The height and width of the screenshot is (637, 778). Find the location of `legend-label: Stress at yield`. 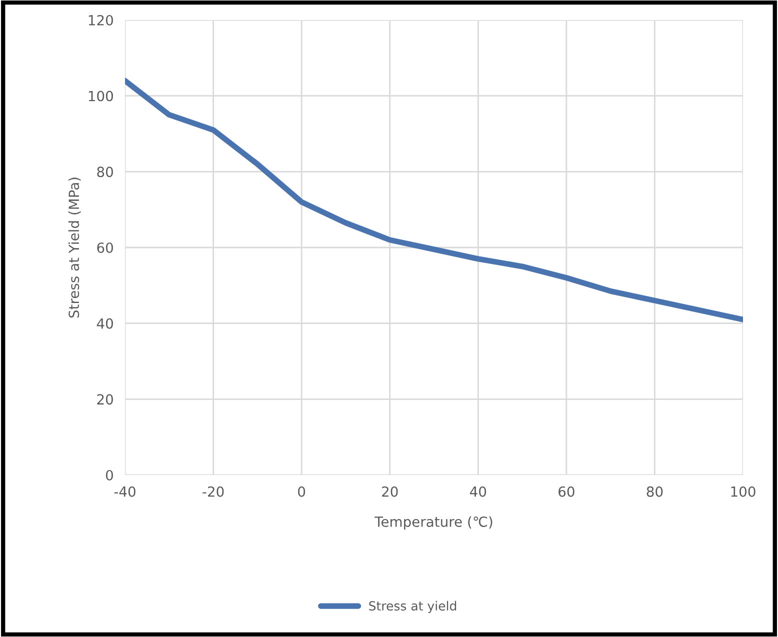

legend-label: Stress at yield is located at coordinates (412, 607).